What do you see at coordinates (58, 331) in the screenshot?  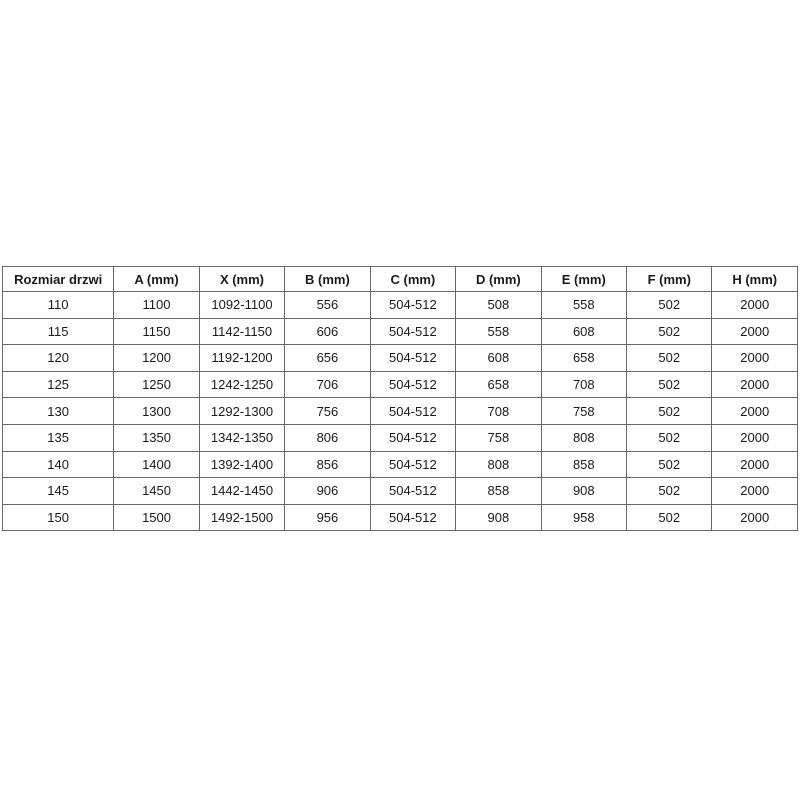 I see `table-cell: 115` at bounding box center [58, 331].